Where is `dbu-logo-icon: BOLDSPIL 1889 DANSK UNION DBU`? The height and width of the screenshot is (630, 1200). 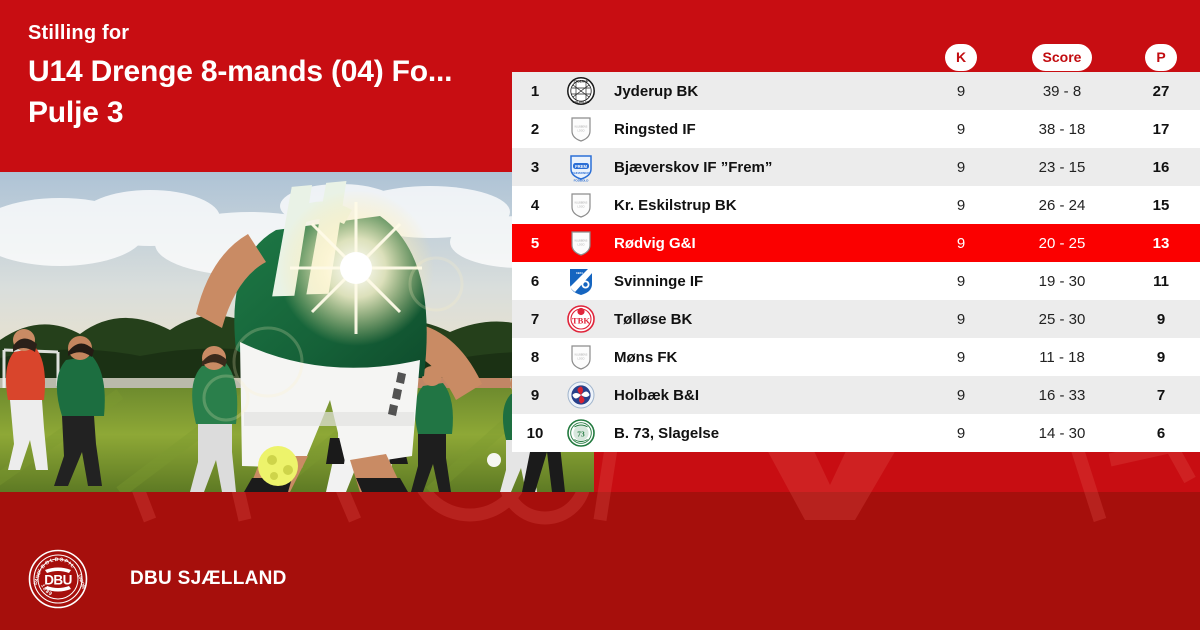 dbu-logo-icon: BOLDSPIL 1889 DANSK UNION DBU is located at coordinates (58, 579).